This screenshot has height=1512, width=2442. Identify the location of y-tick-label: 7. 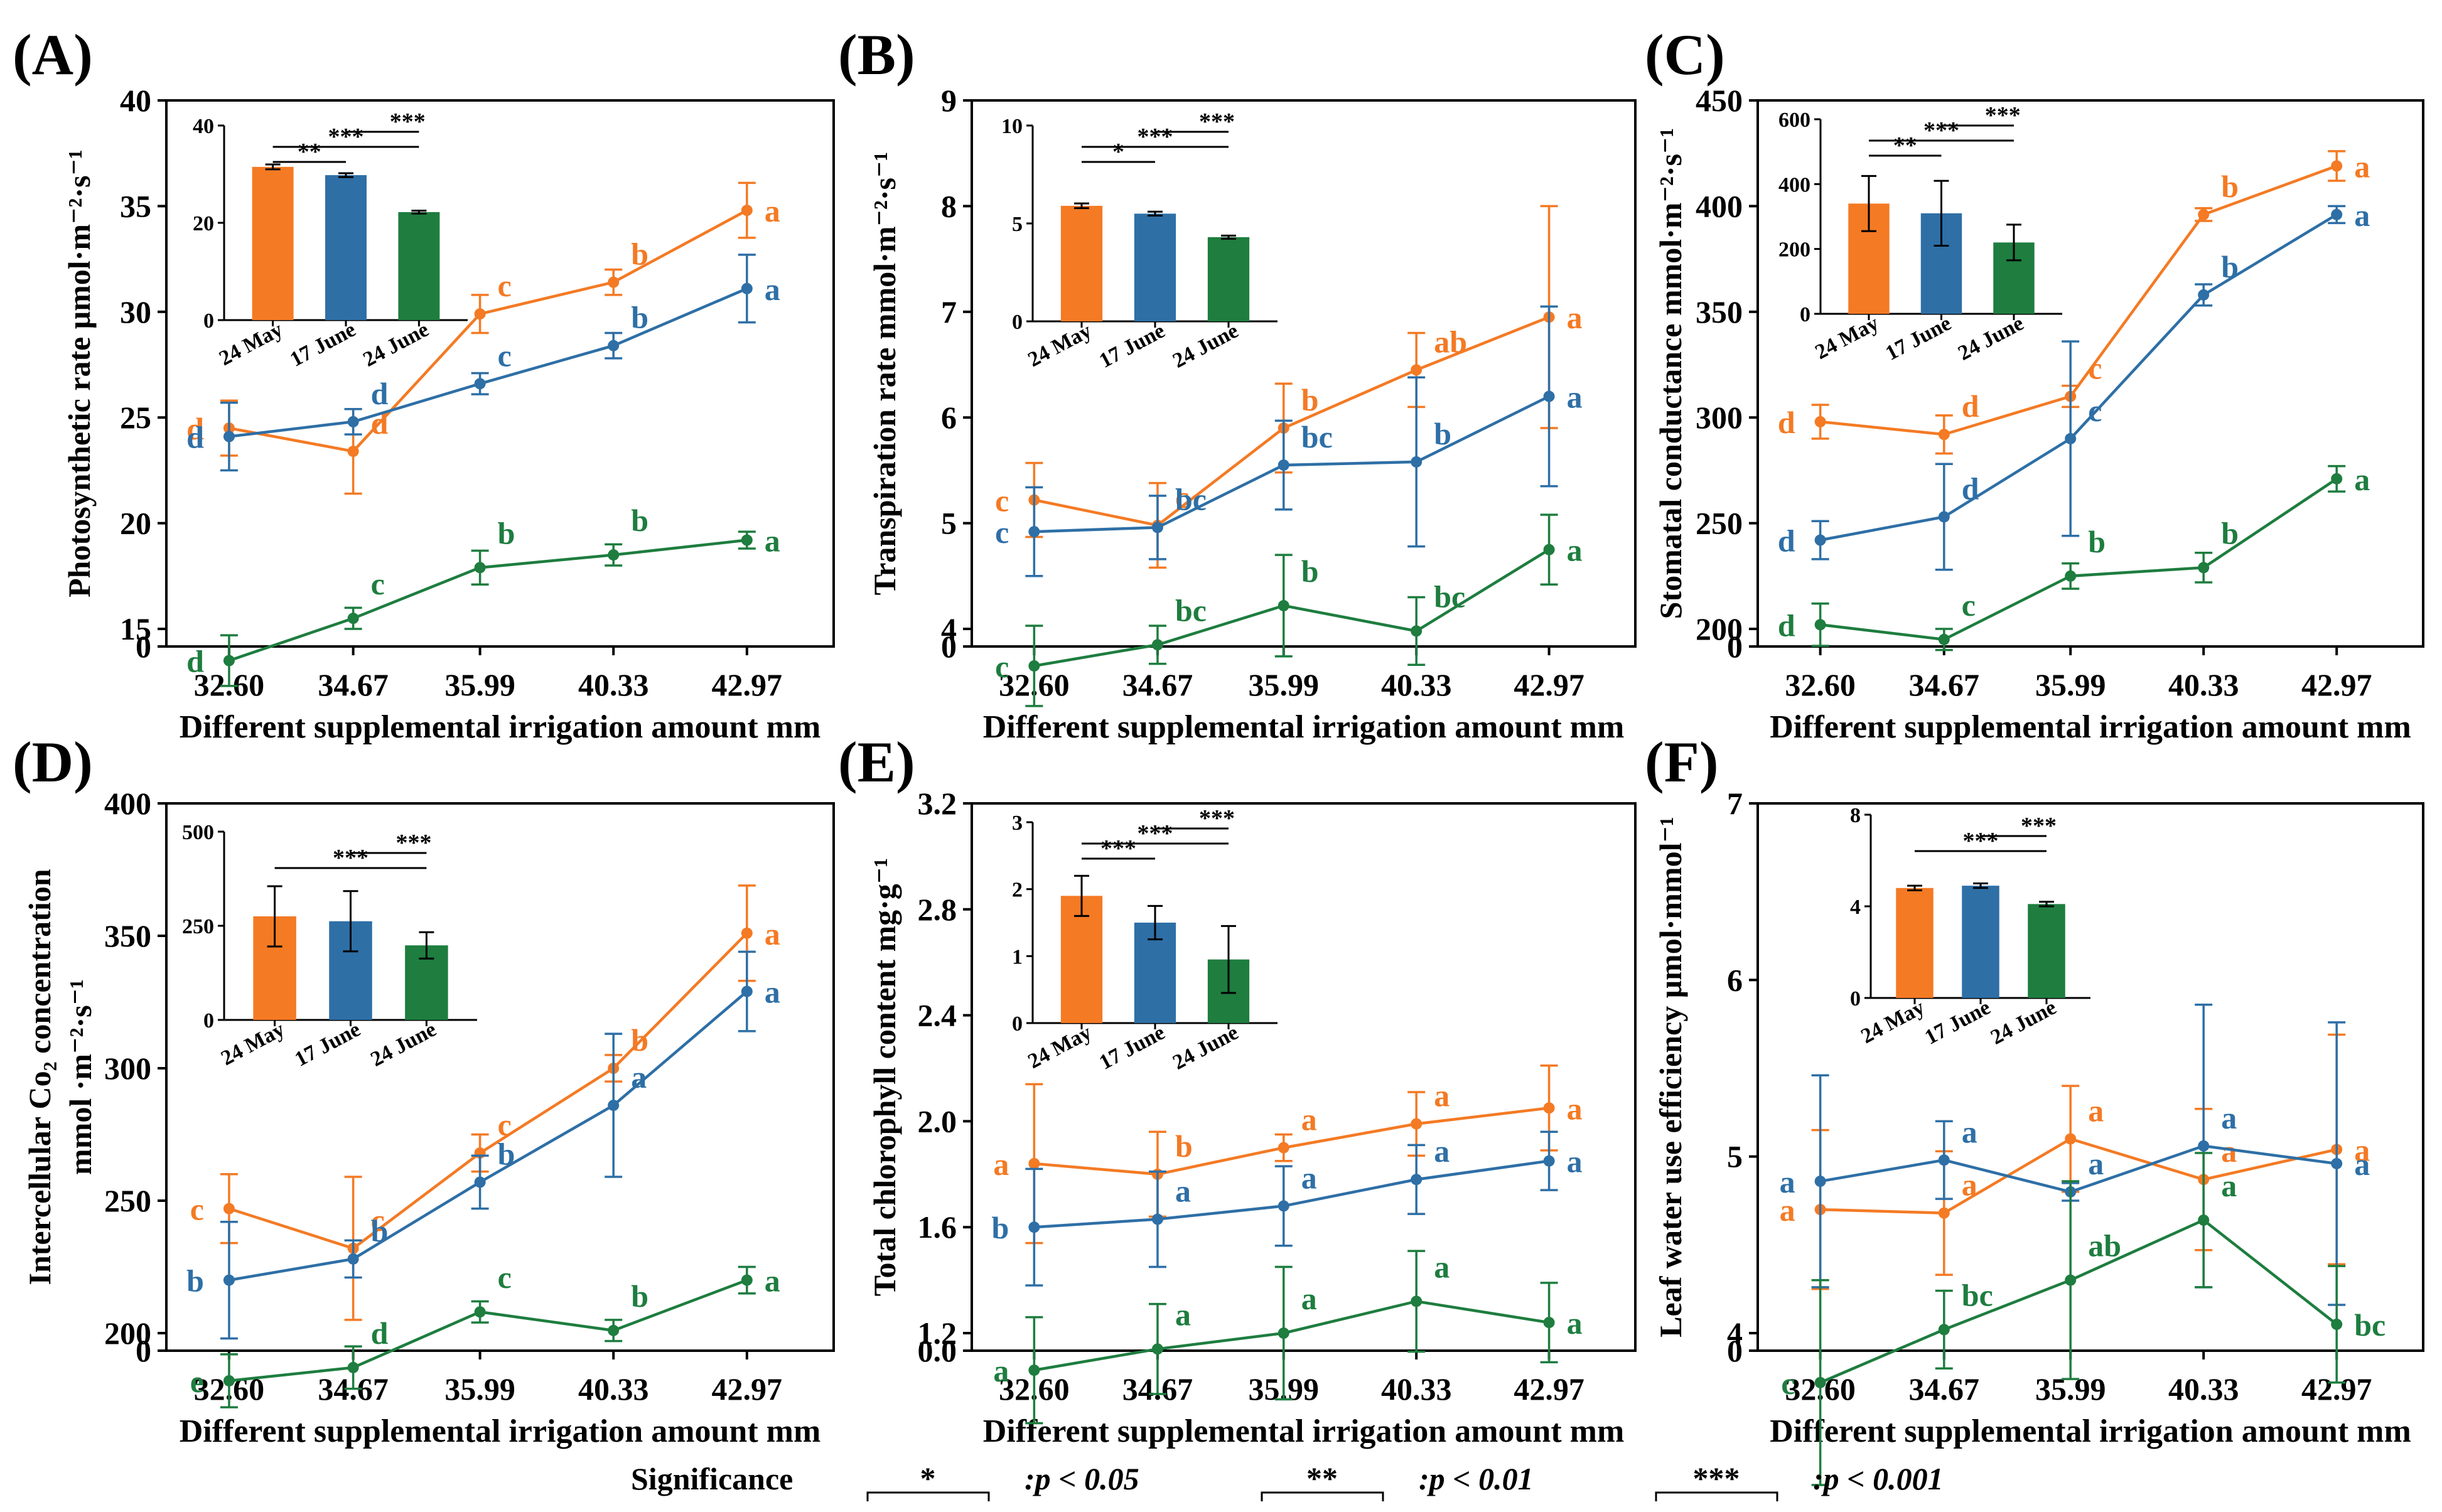
(1735, 803).